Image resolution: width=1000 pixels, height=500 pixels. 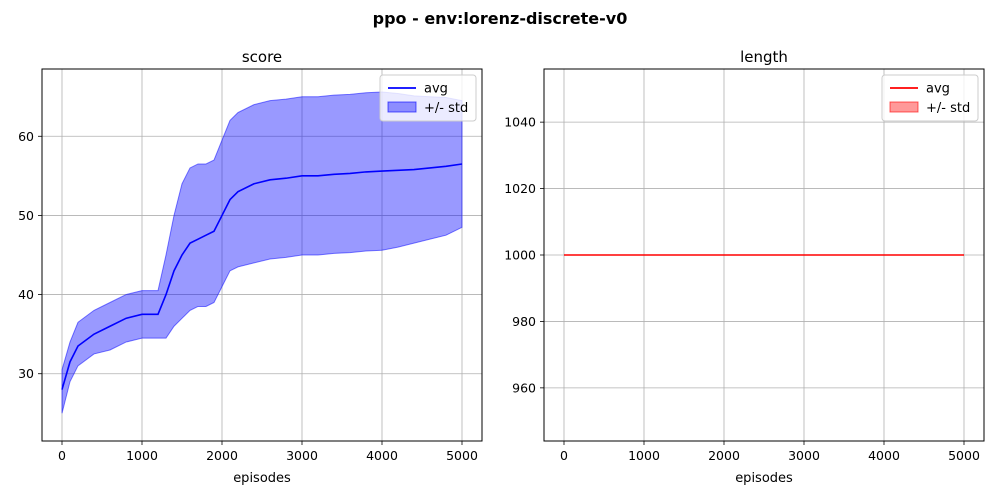 I want to click on length-y-tick-label: 1020, so click(x=520, y=188).